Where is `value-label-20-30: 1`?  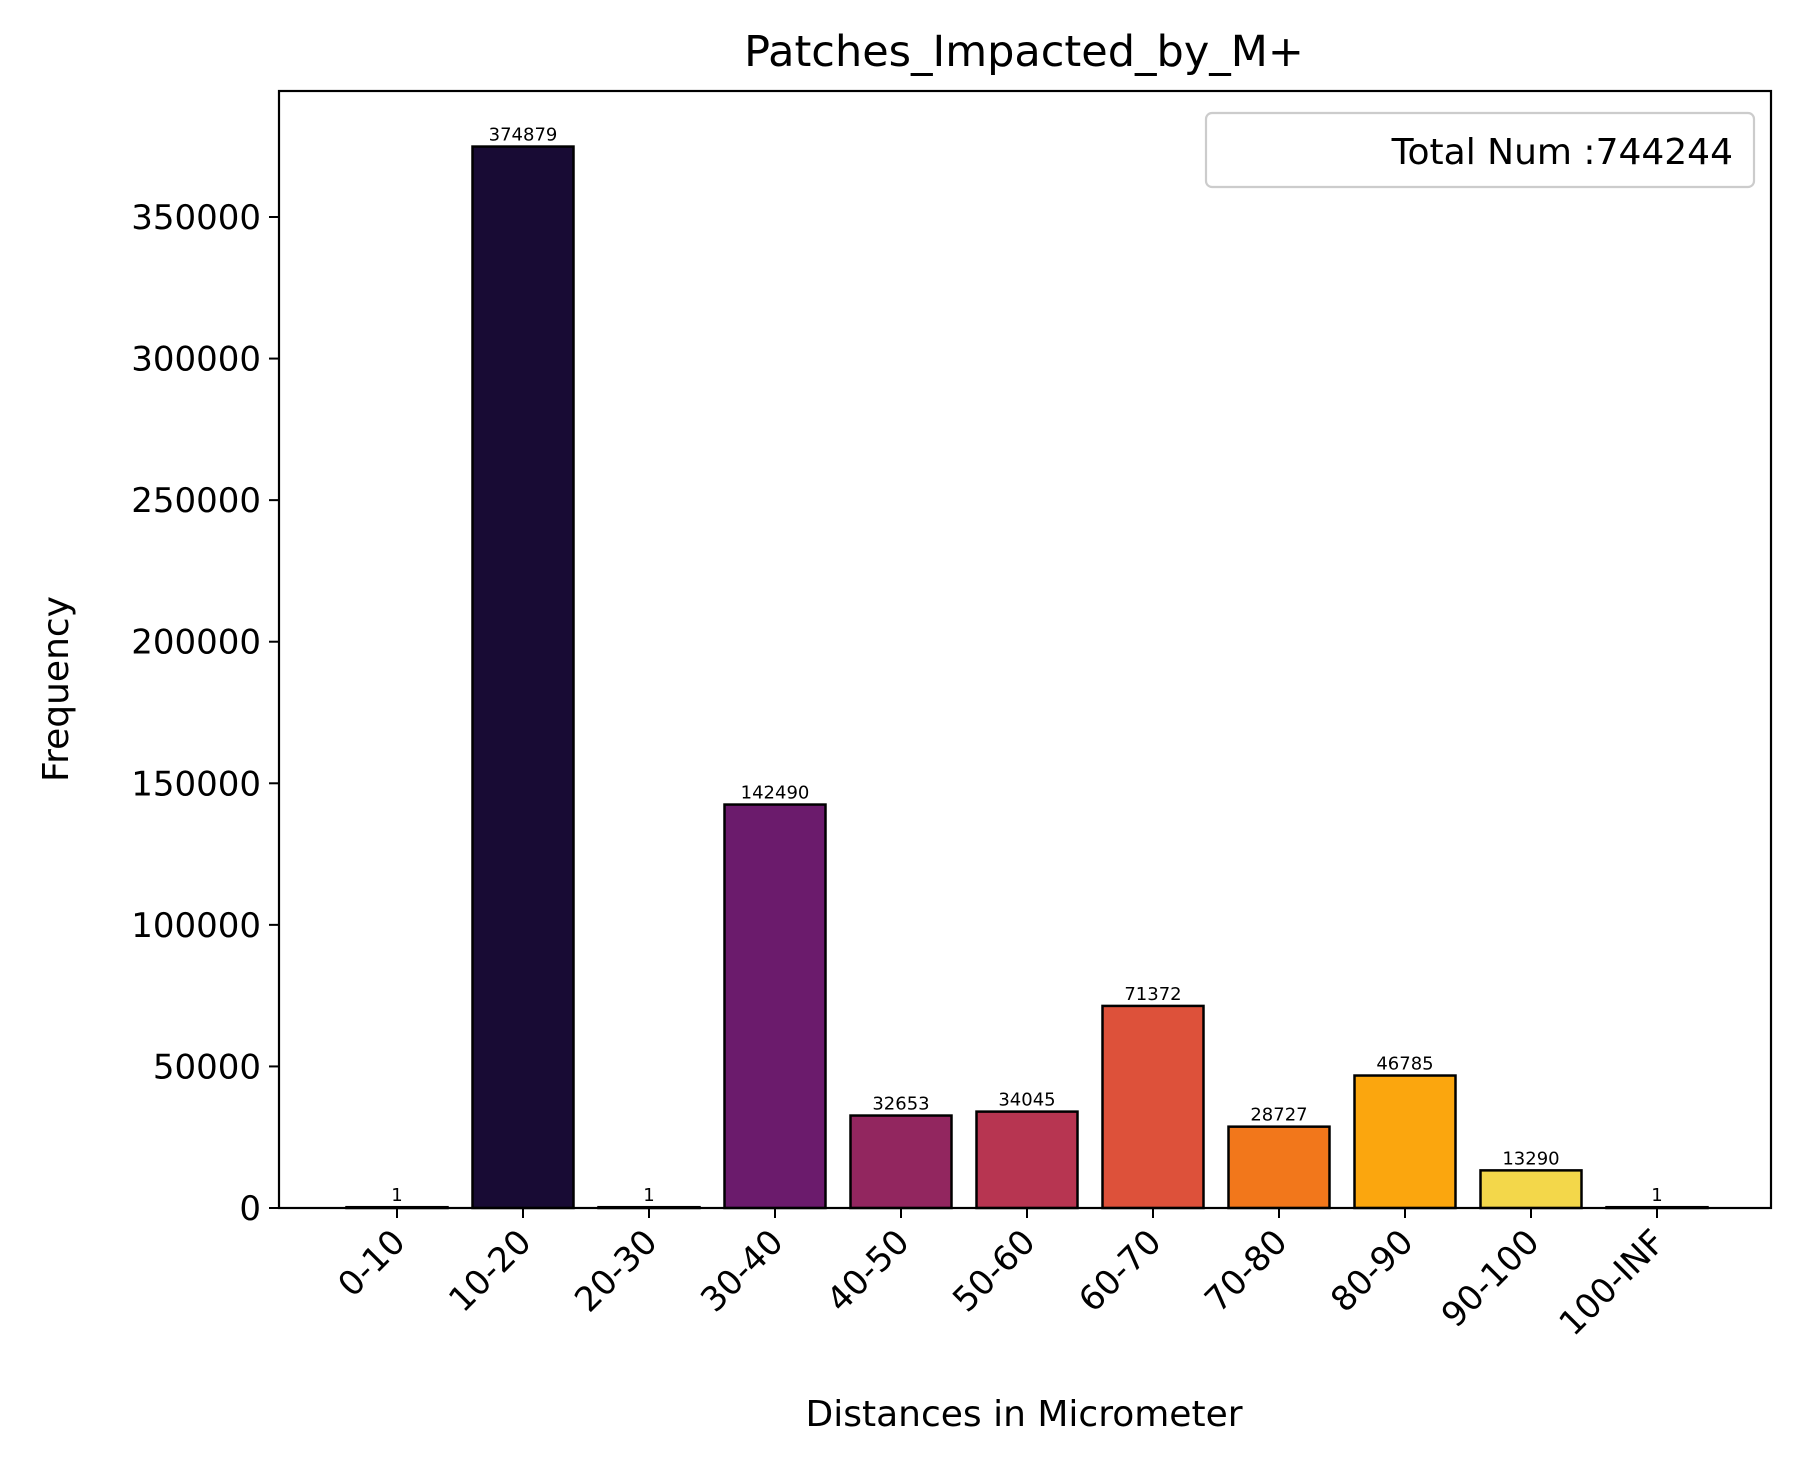
value-label-20-30: 1 is located at coordinates (648, 1195).